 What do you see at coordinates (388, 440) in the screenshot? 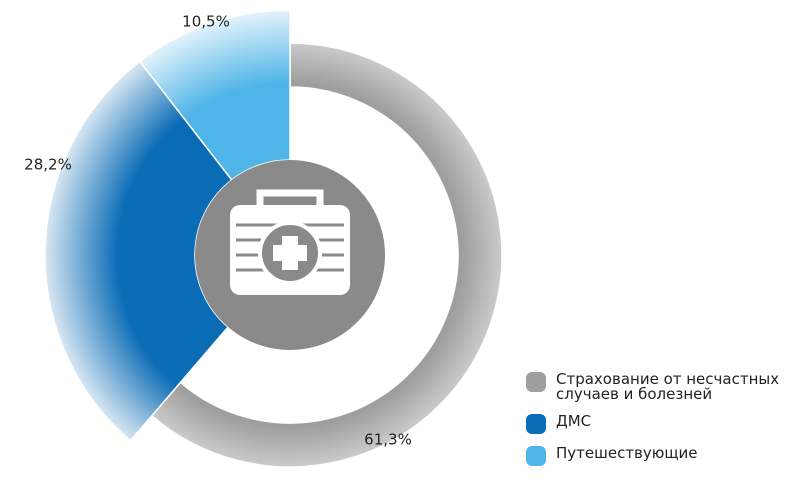
I see `data-label: 61,3%` at bounding box center [388, 440].